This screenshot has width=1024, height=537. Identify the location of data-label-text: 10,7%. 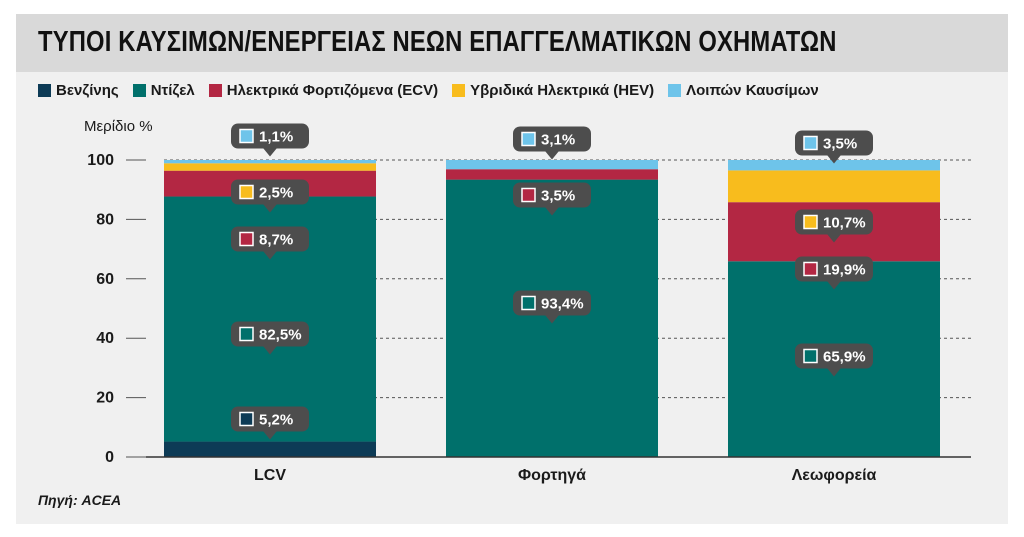
(844, 223).